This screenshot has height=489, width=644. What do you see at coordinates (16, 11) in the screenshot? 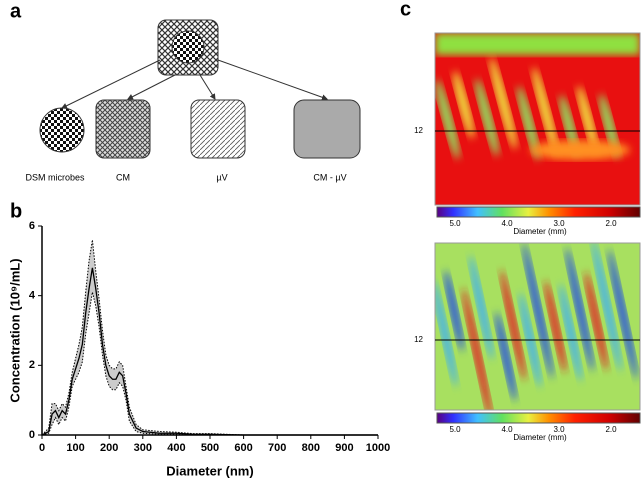
I see `panel-label: a` at bounding box center [16, 11].